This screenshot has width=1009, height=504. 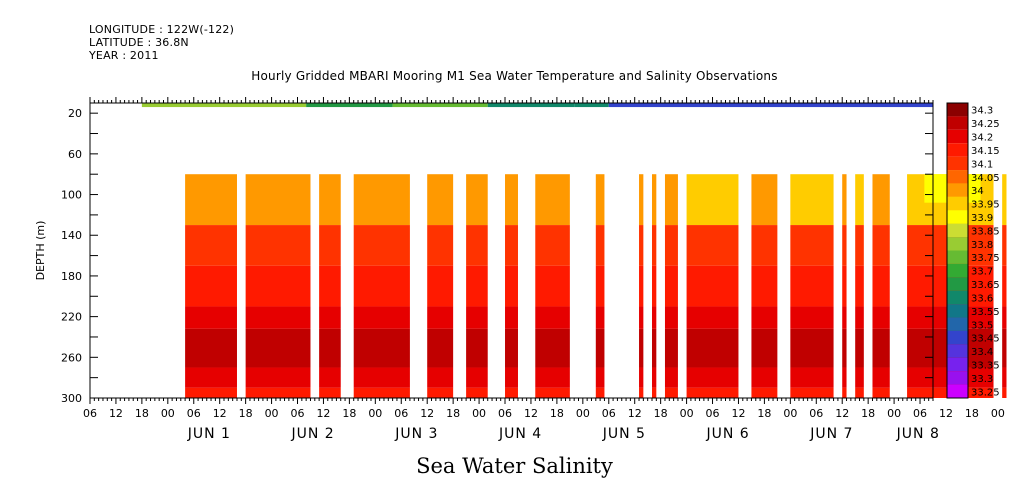 I want to click on colorbar-label: 34.2, so click(x=982, y=138).